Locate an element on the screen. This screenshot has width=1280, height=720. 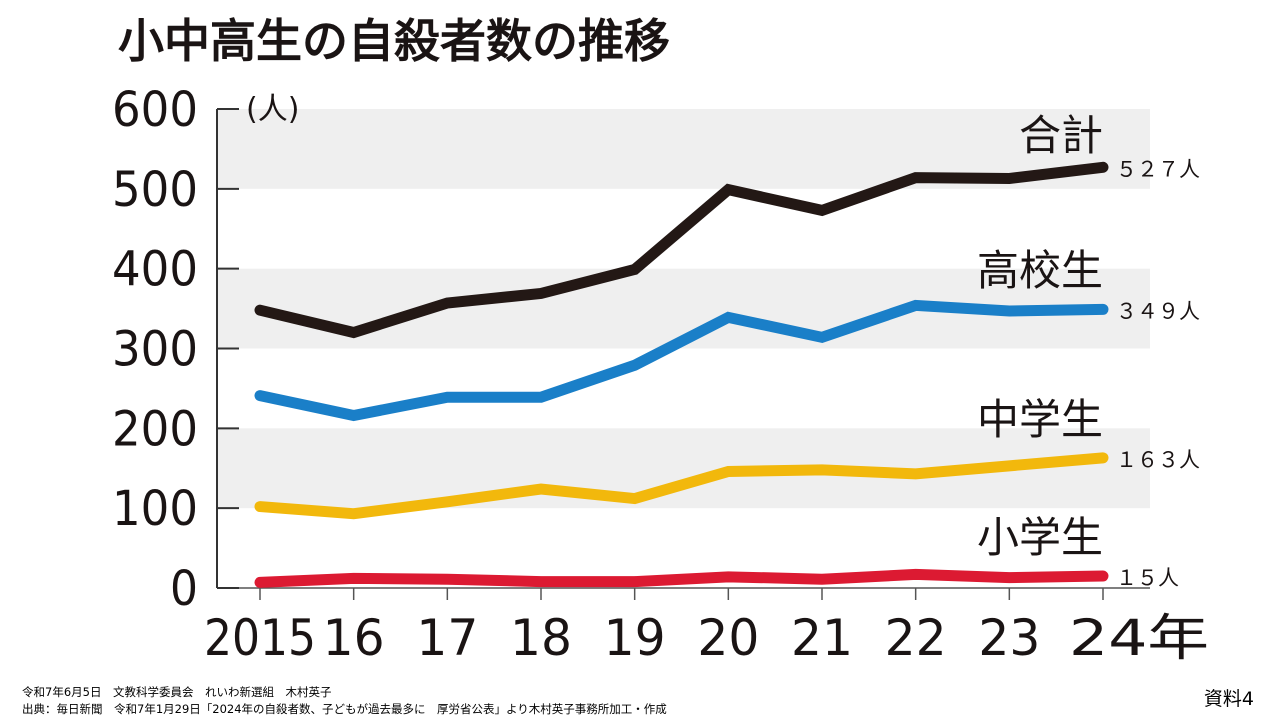
y-tick-label: 300 is located at coordinates (155, 350).